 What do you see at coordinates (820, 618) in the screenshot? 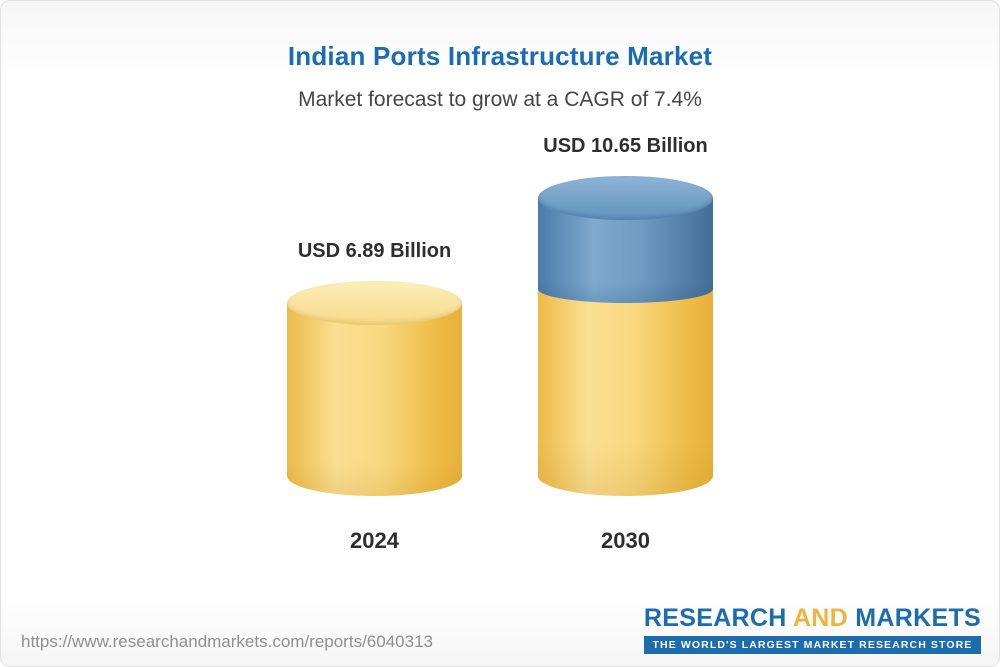
I see `logo-word-and: AND` at bounding box center [820, 618].